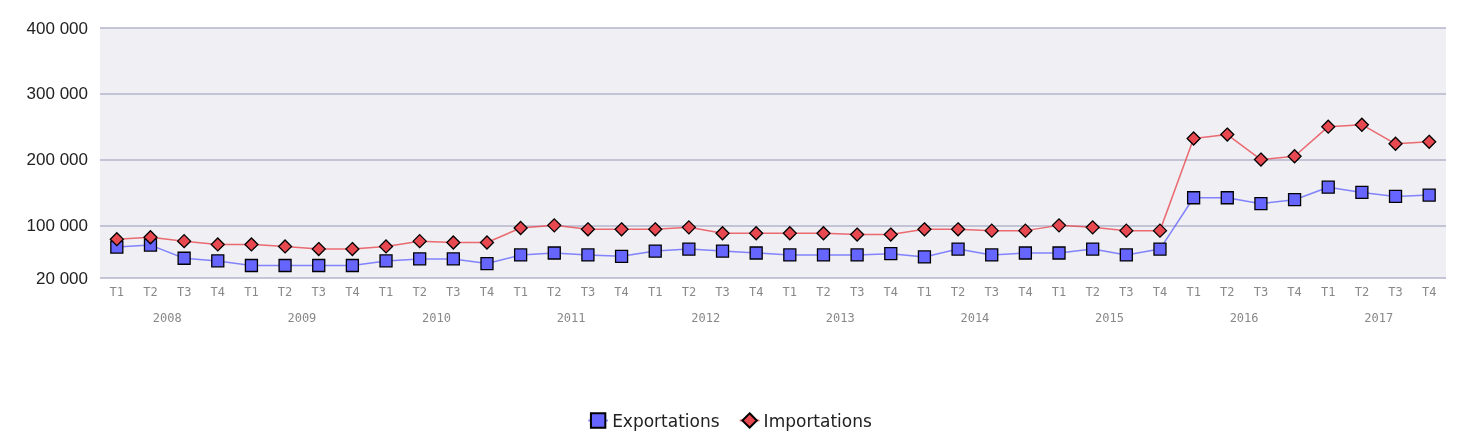  What do you see at coordinates (840, 318) in the screenshot?
I see `text: 2013` at bounding box center [840, 318].